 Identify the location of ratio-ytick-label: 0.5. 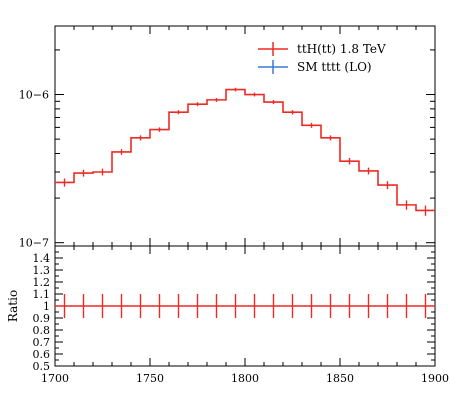
(42, 366).